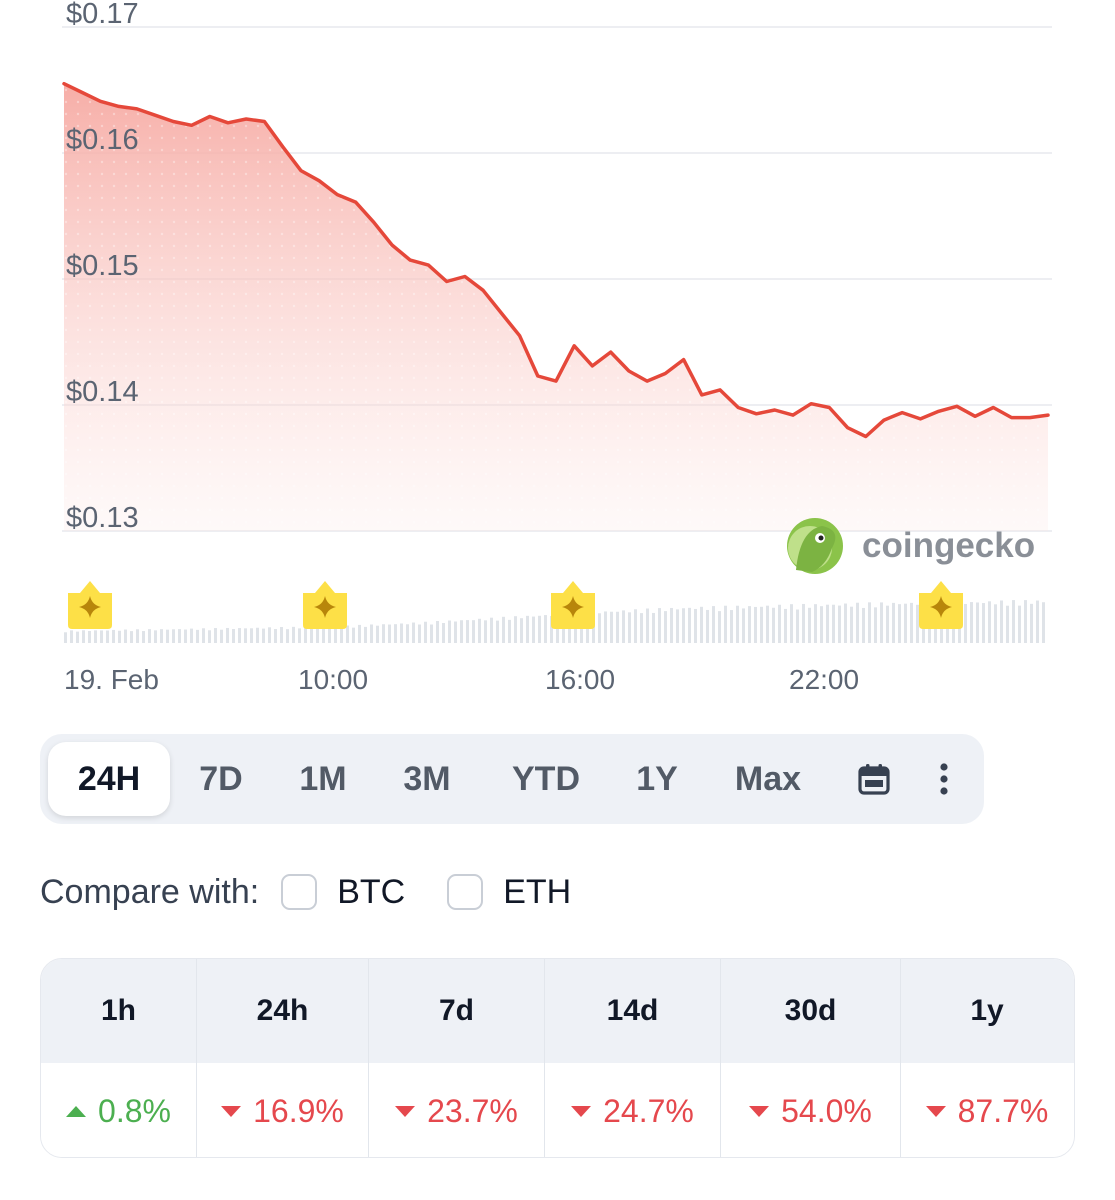 This screenshot has height=1200, width=1115. I want to click on compare-eth-label: ETH, so click(537, 891).